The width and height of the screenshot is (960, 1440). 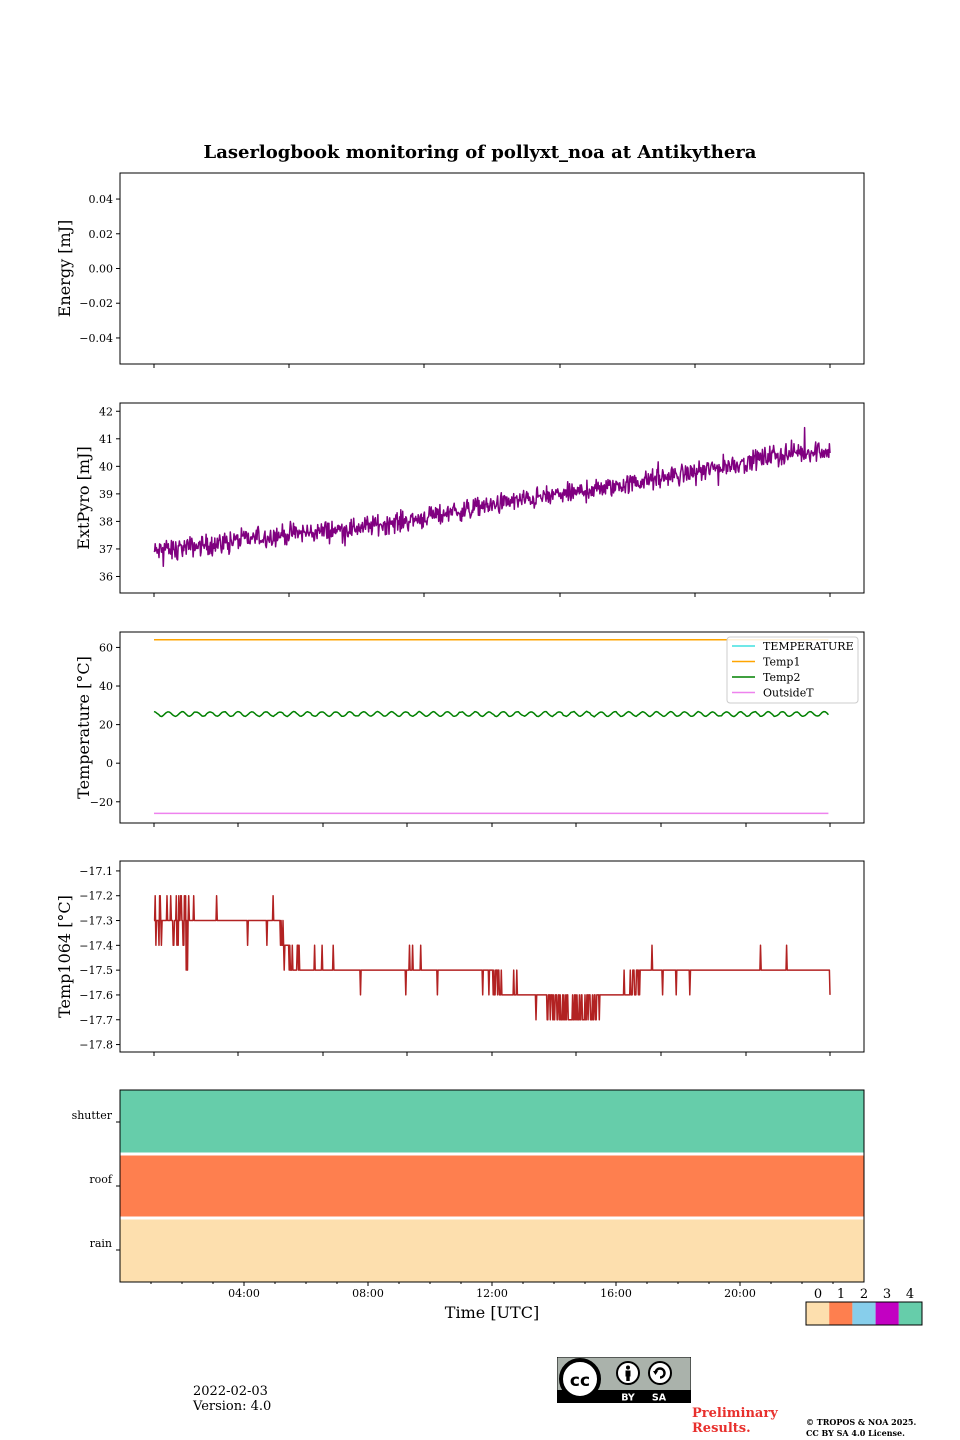 I want to click on footer-date: 2022-02-03, so click(x=230, y=1391).